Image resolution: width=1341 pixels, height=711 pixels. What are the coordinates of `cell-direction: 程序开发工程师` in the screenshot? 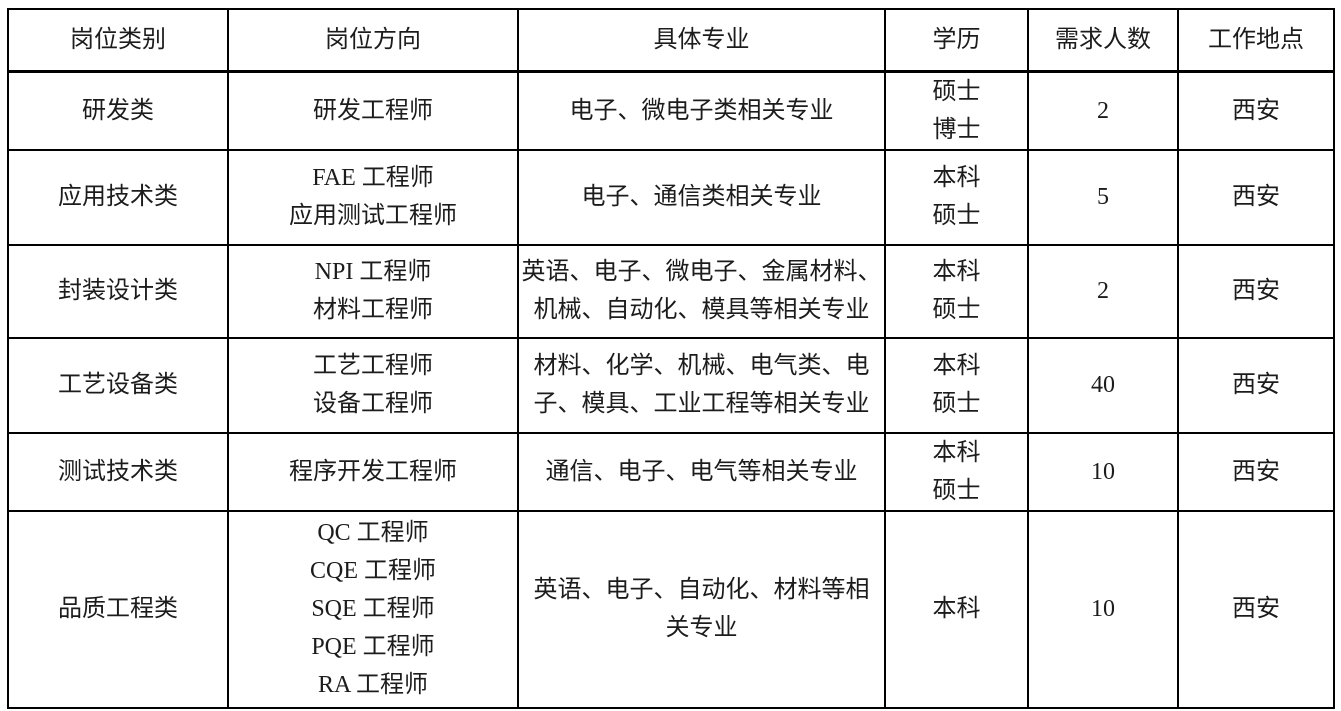 It's located at (373, 471).